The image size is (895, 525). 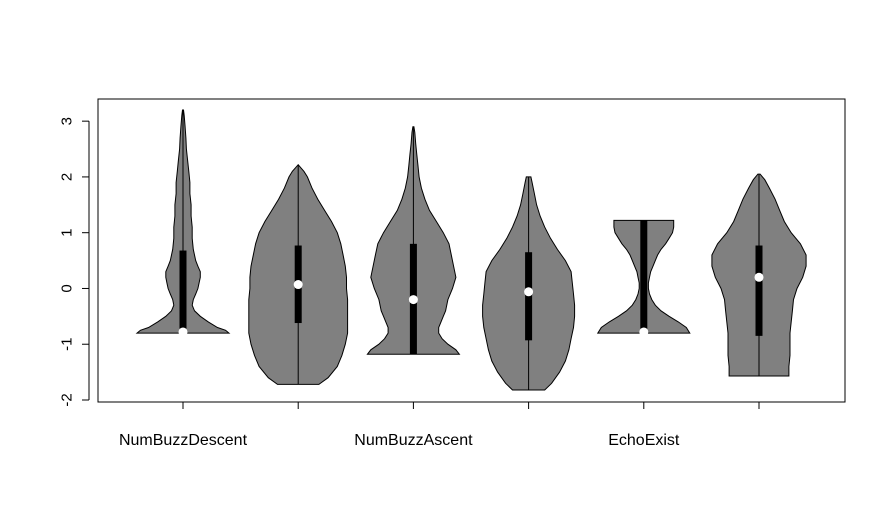 I want to click on category-label: EchoExist, so click(x=644, y=440).